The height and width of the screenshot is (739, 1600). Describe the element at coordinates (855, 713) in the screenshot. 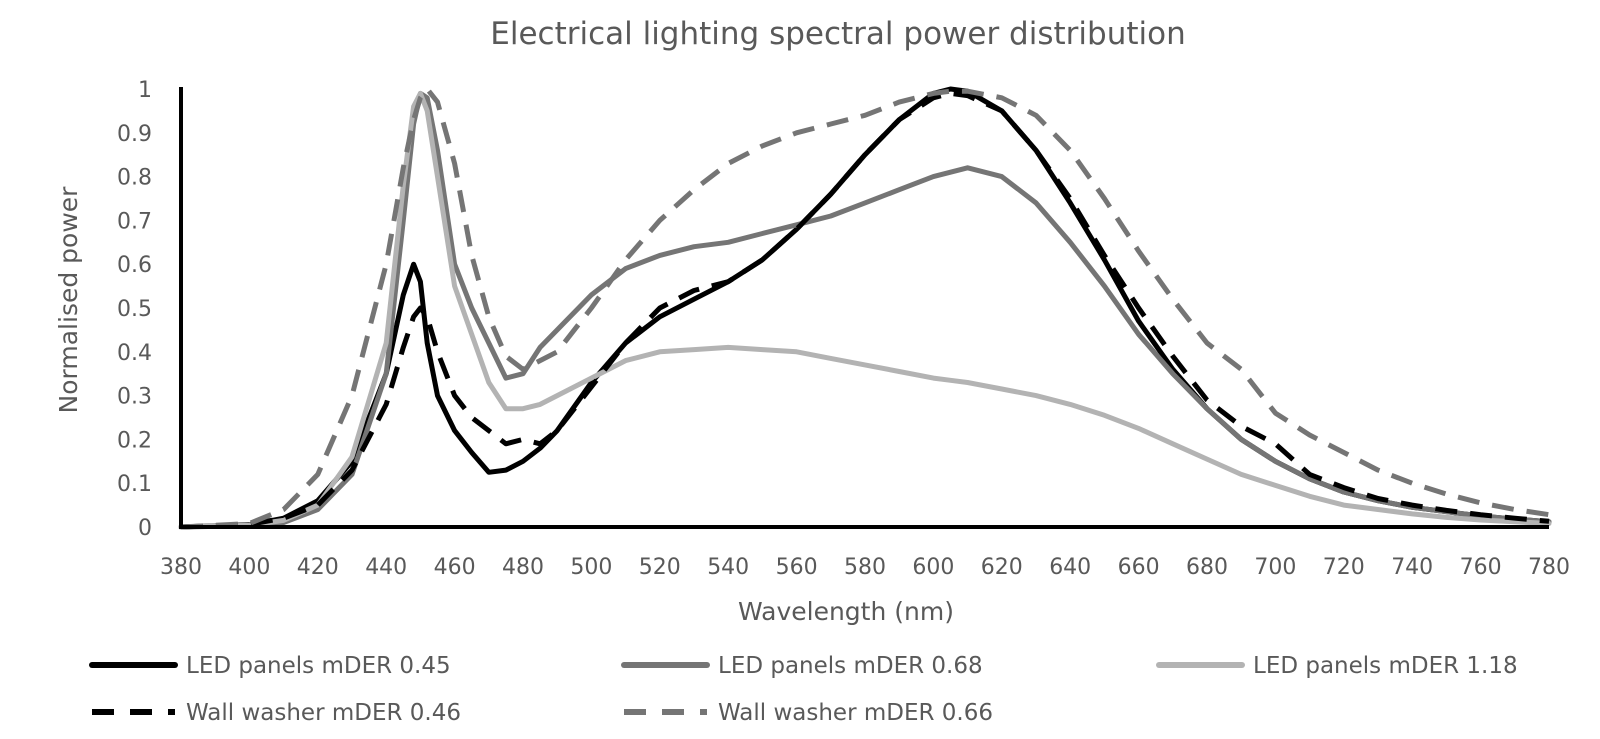

I see `legend-label-5: Wall washer mDER 0.66` at that location.